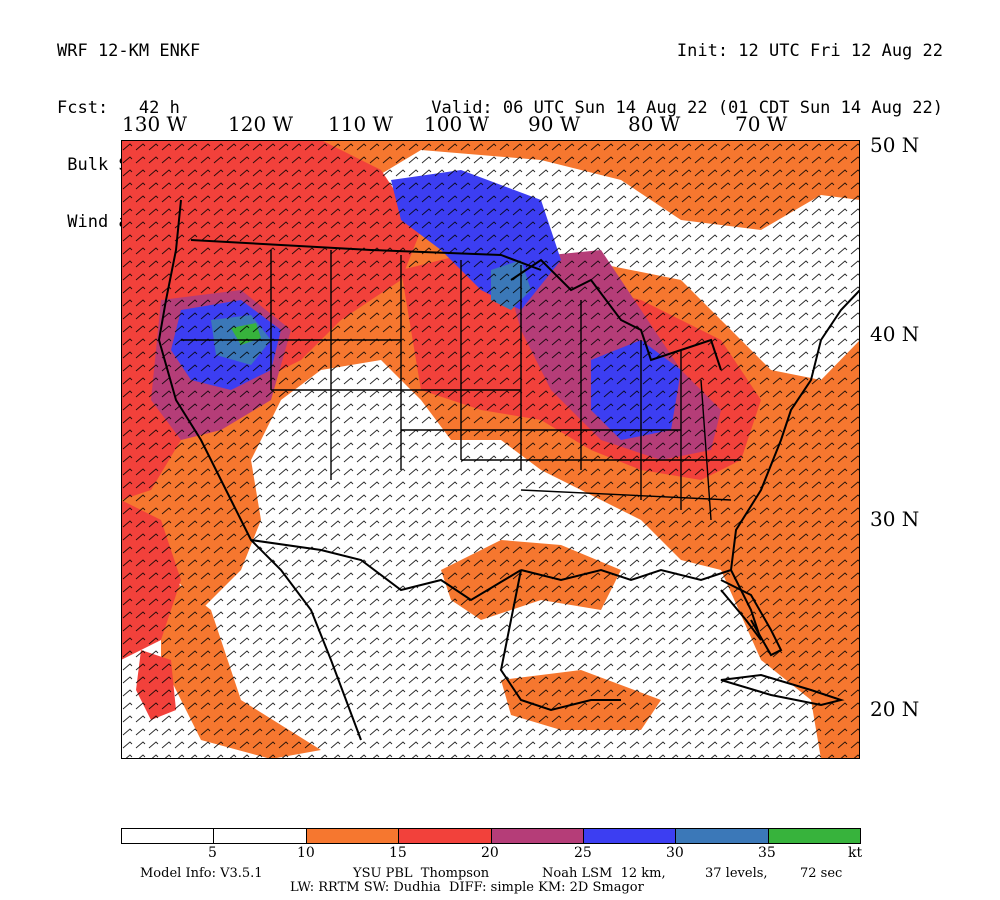 This screenshot has width=1000, height=900. I want to click on lon-label-100w: 100 W, so click(457, 124).